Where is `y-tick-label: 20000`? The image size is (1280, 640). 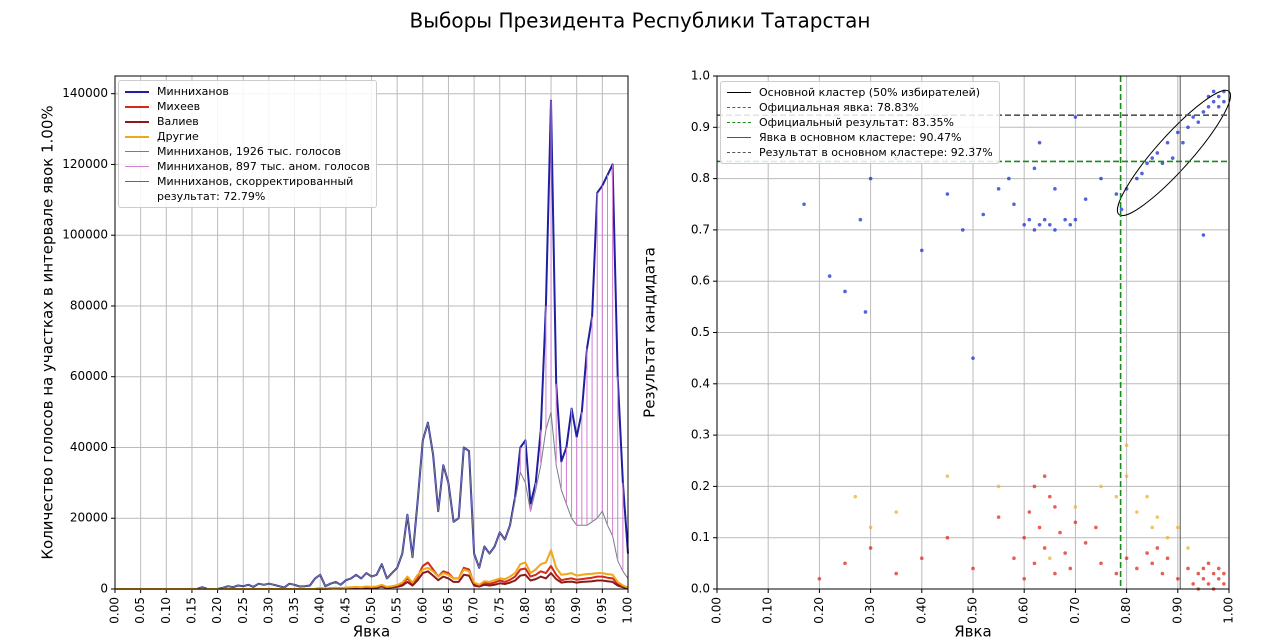
y-tick-label: 20000 is located at coordinates (89, 518).